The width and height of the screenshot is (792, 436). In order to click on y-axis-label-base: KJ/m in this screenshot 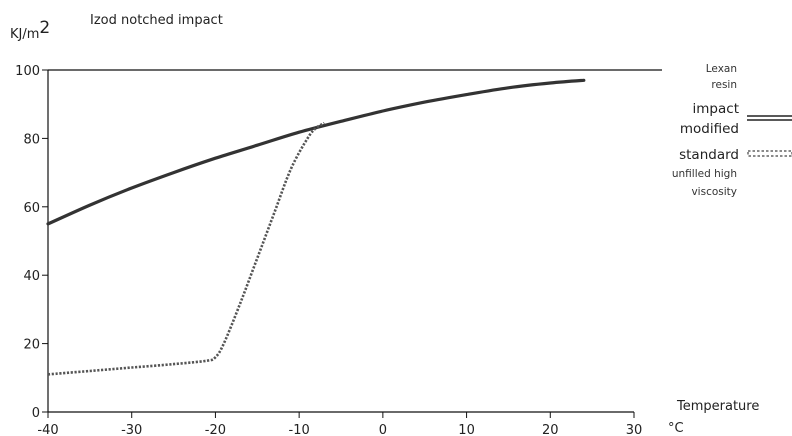, I will do `click(24, 34)`.